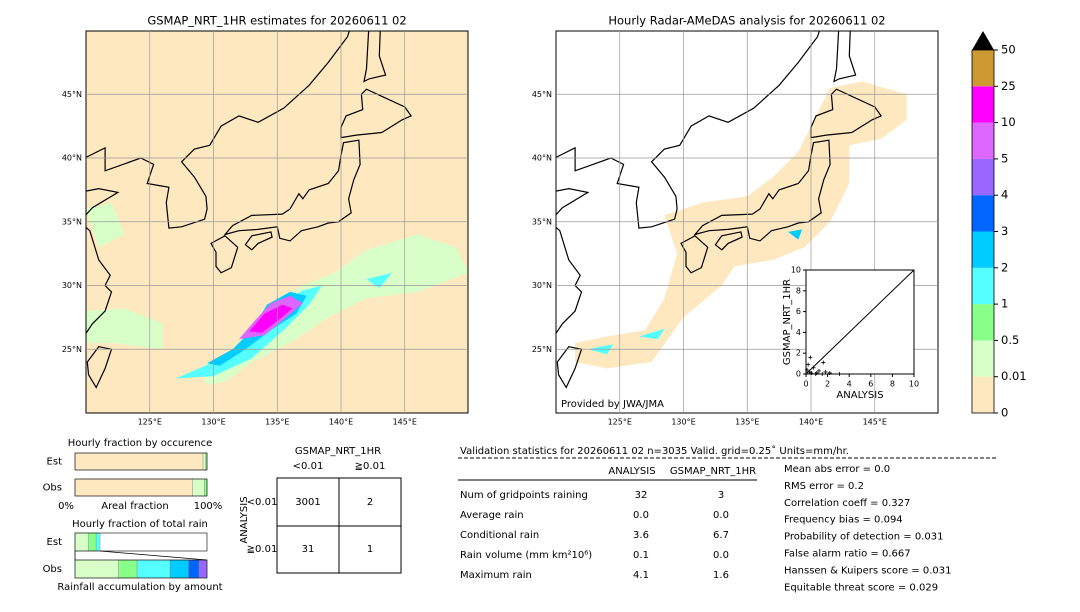 This screenshot has width=1080, height=612. I want to click on x-tick-label: 6, so click(870, 384).